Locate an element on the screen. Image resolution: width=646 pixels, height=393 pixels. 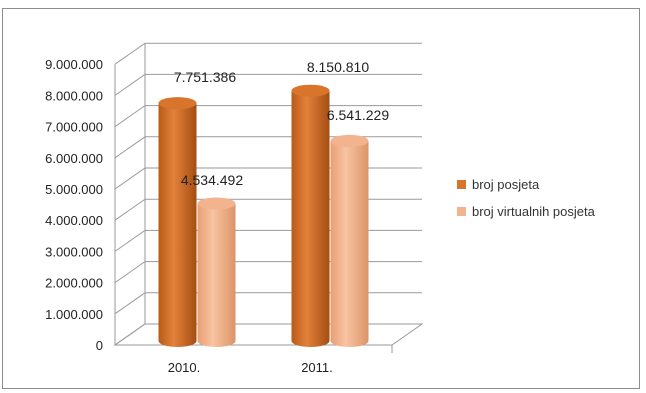
legend-label: broj posjeta is located at coordinates (506, 184).